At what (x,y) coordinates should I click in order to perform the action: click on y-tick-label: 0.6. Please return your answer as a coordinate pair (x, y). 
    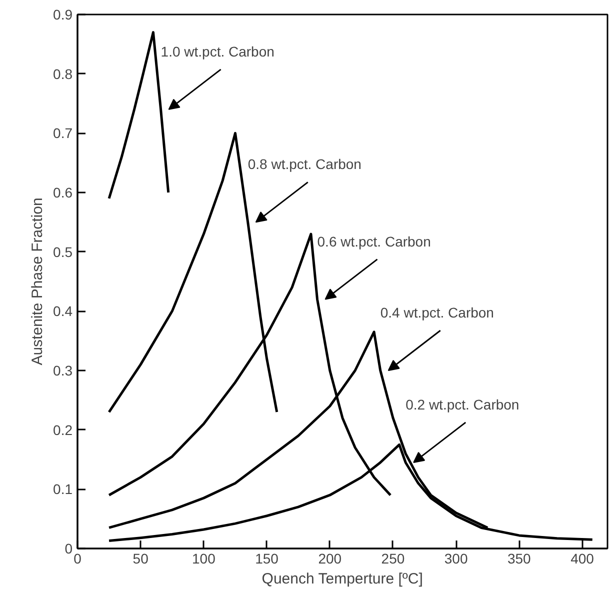
    Looking at the image, I should click on (63, 192).